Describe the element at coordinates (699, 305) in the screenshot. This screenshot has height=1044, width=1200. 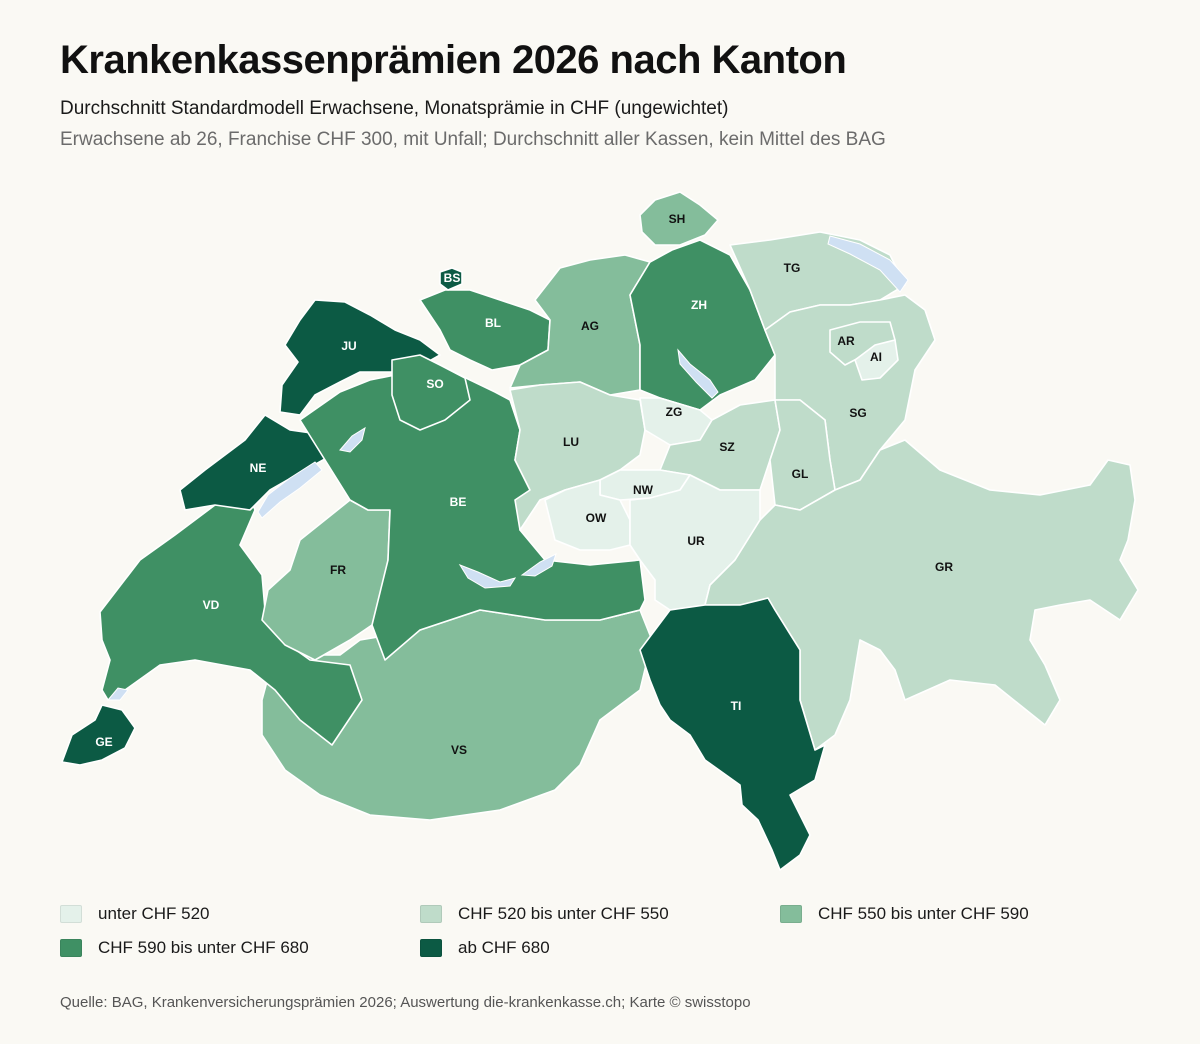
I see `canton-label: ZH` at that location.